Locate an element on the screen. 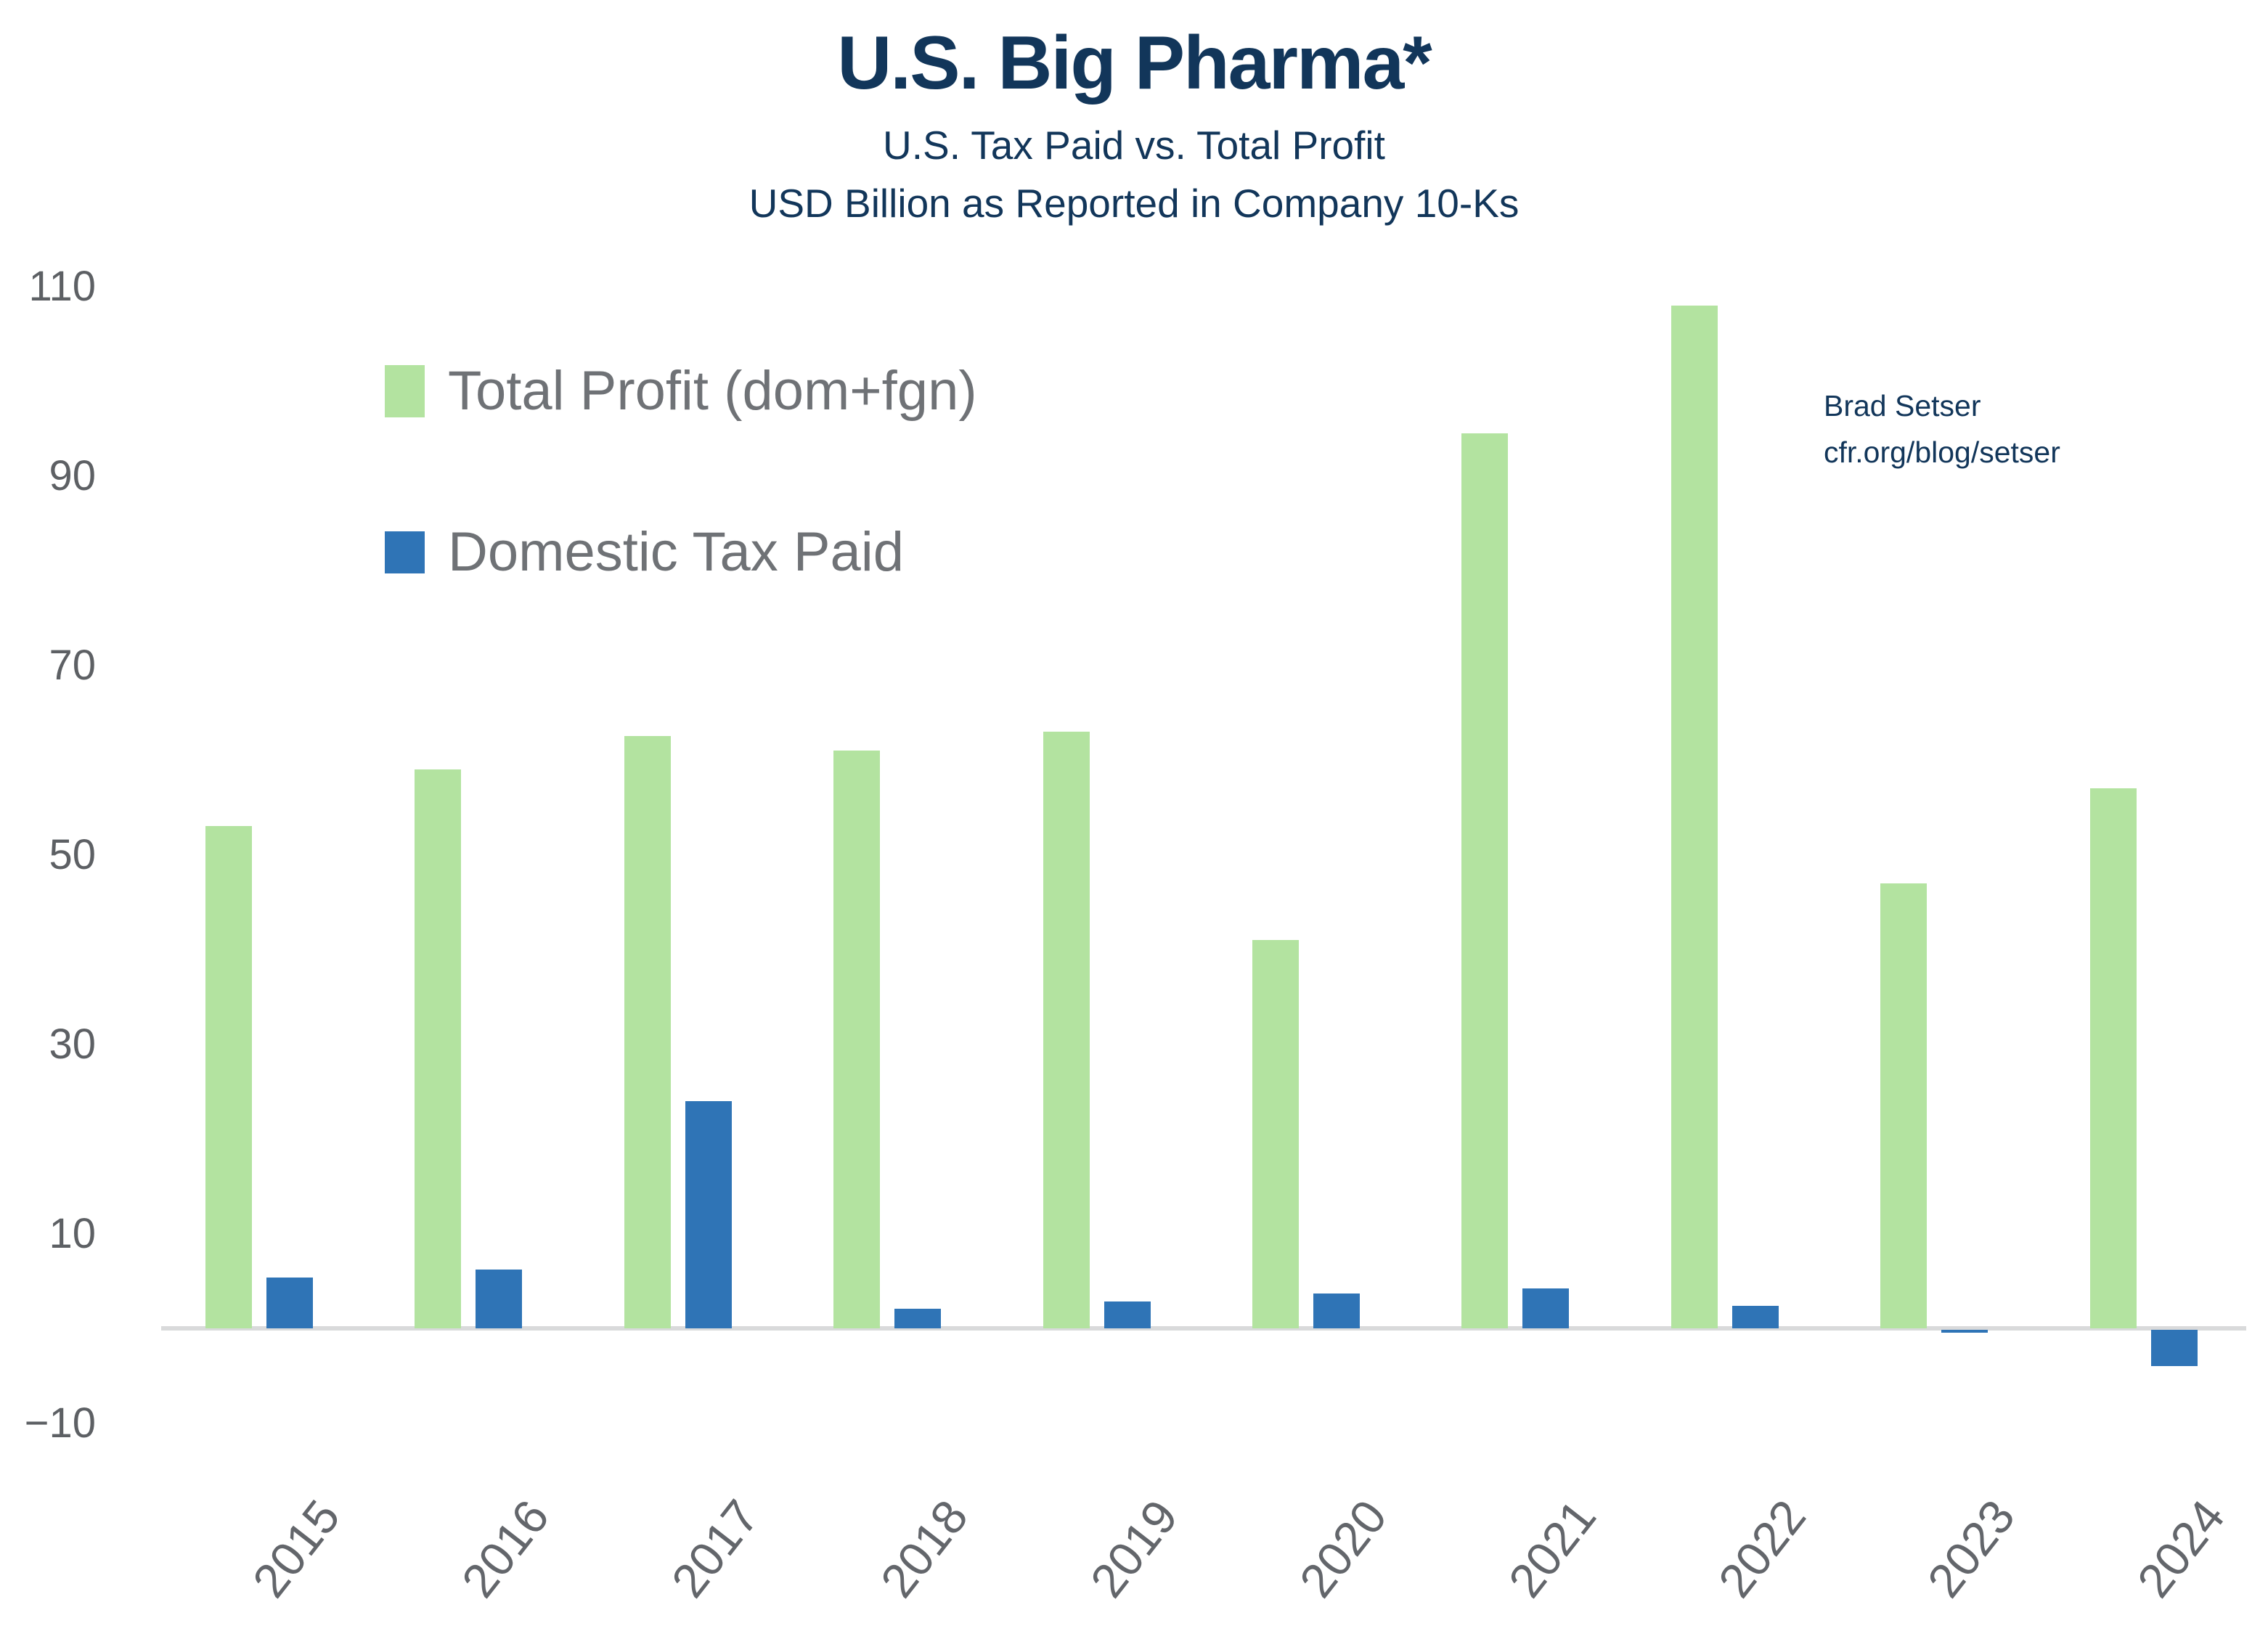 Image resolution: width=2268 pixels, height=1647 pixels. chart-units-subtitle: USD Billion as Reported in Company 10-Ks is located at coordinates (1134, 203).